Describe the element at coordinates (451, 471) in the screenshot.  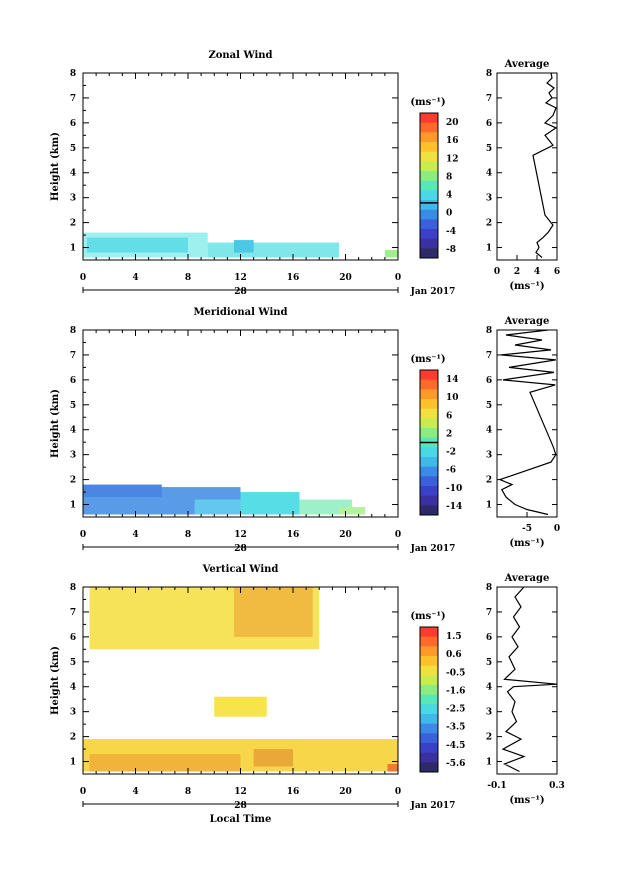
I see `colorbar-tick-label: -6` at that location.